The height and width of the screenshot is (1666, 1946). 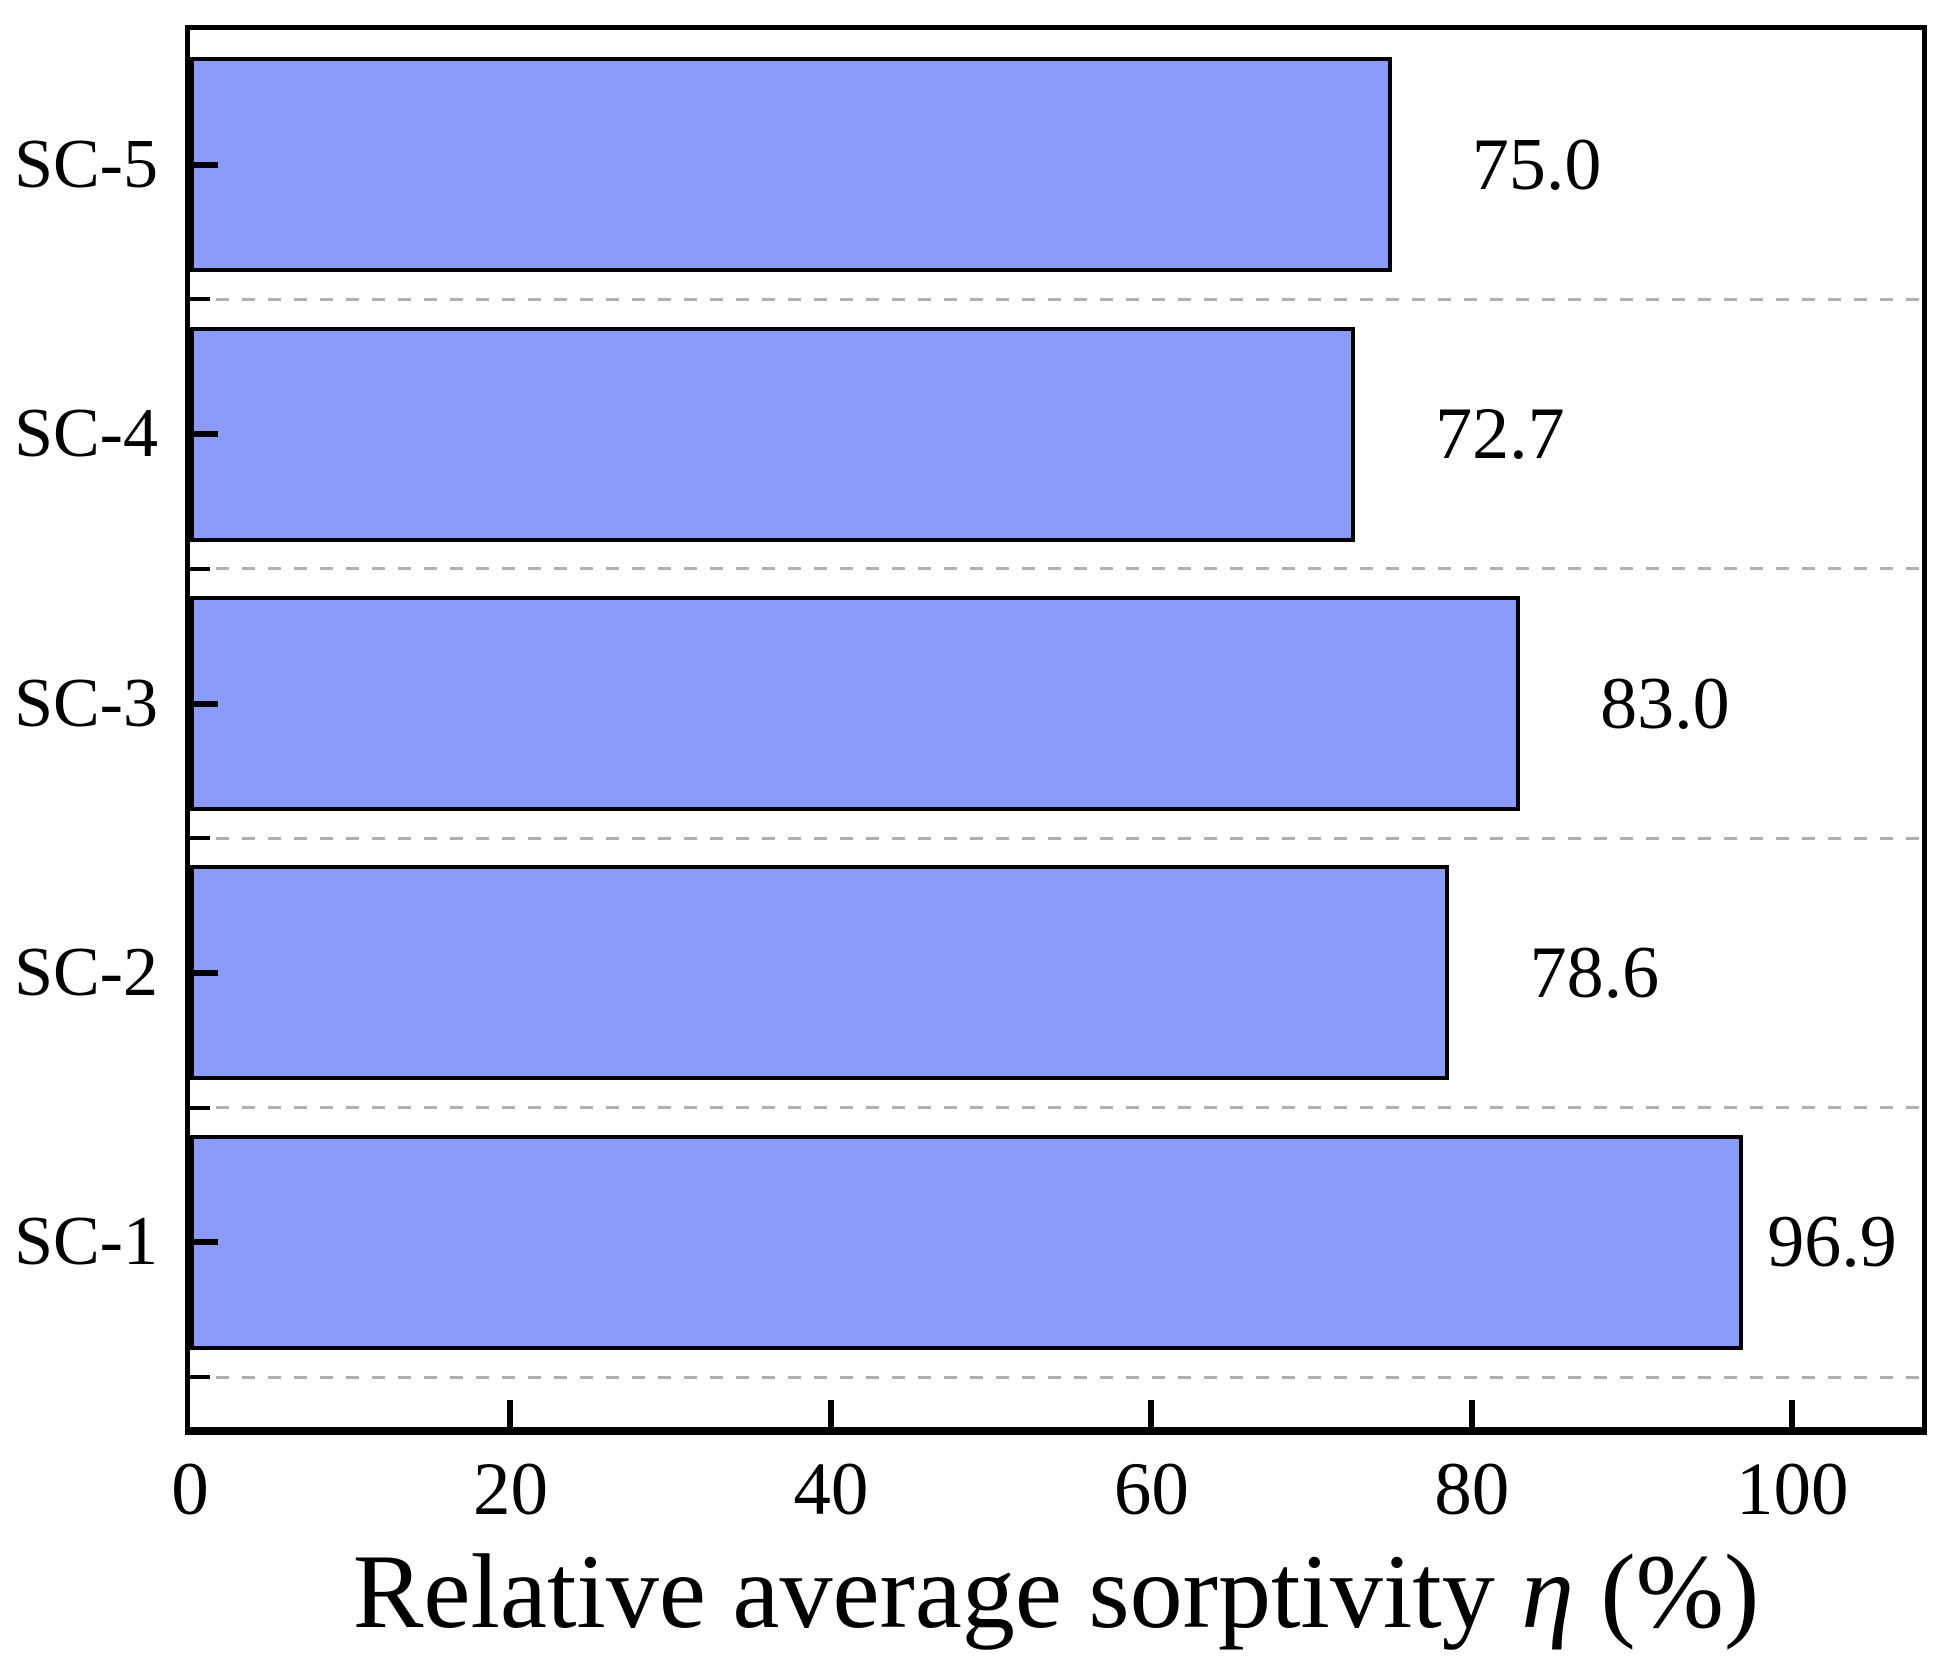 What do you see at coordinates (1594, 972) in the screenshot?
I see `value-label-SC-2: 78.6` at bounding box center [1594, 972].